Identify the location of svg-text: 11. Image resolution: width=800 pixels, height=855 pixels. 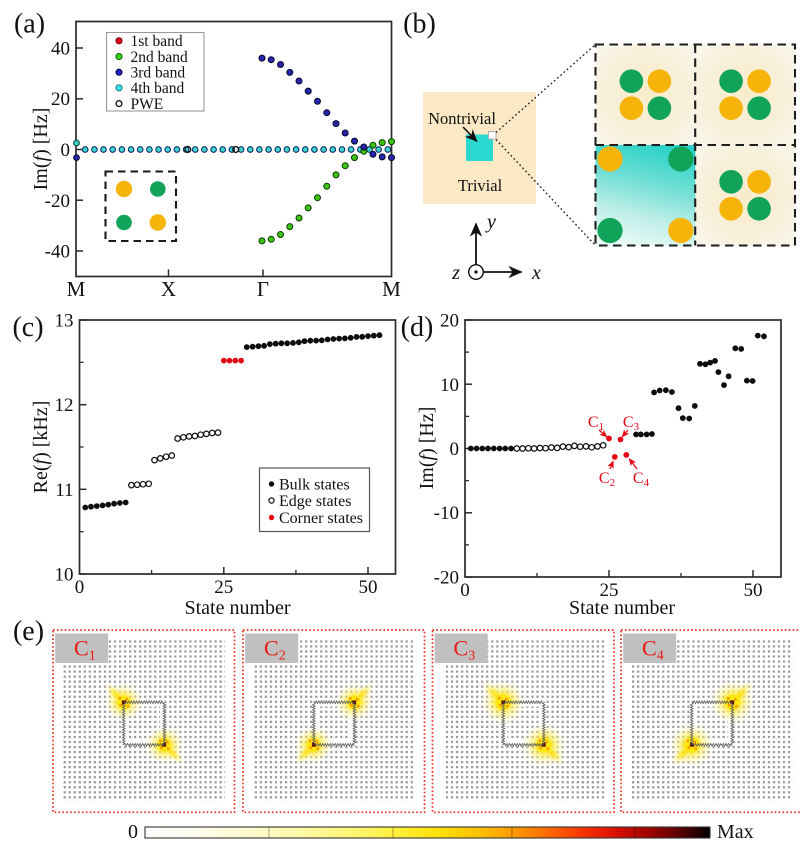
(64, 490).